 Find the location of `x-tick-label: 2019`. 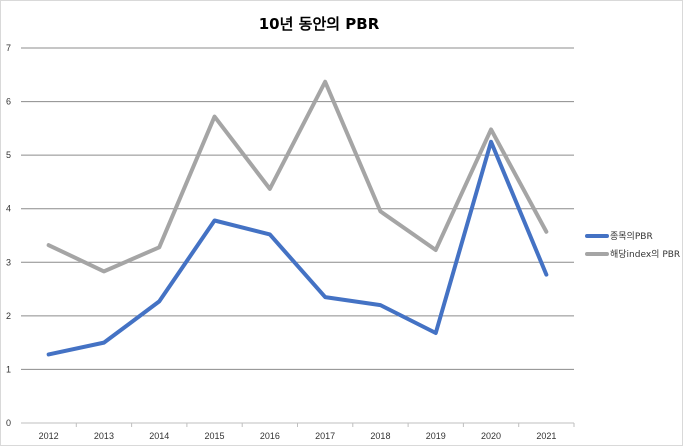

x-tick-label: 2019 is located at coordinates (436, 436).